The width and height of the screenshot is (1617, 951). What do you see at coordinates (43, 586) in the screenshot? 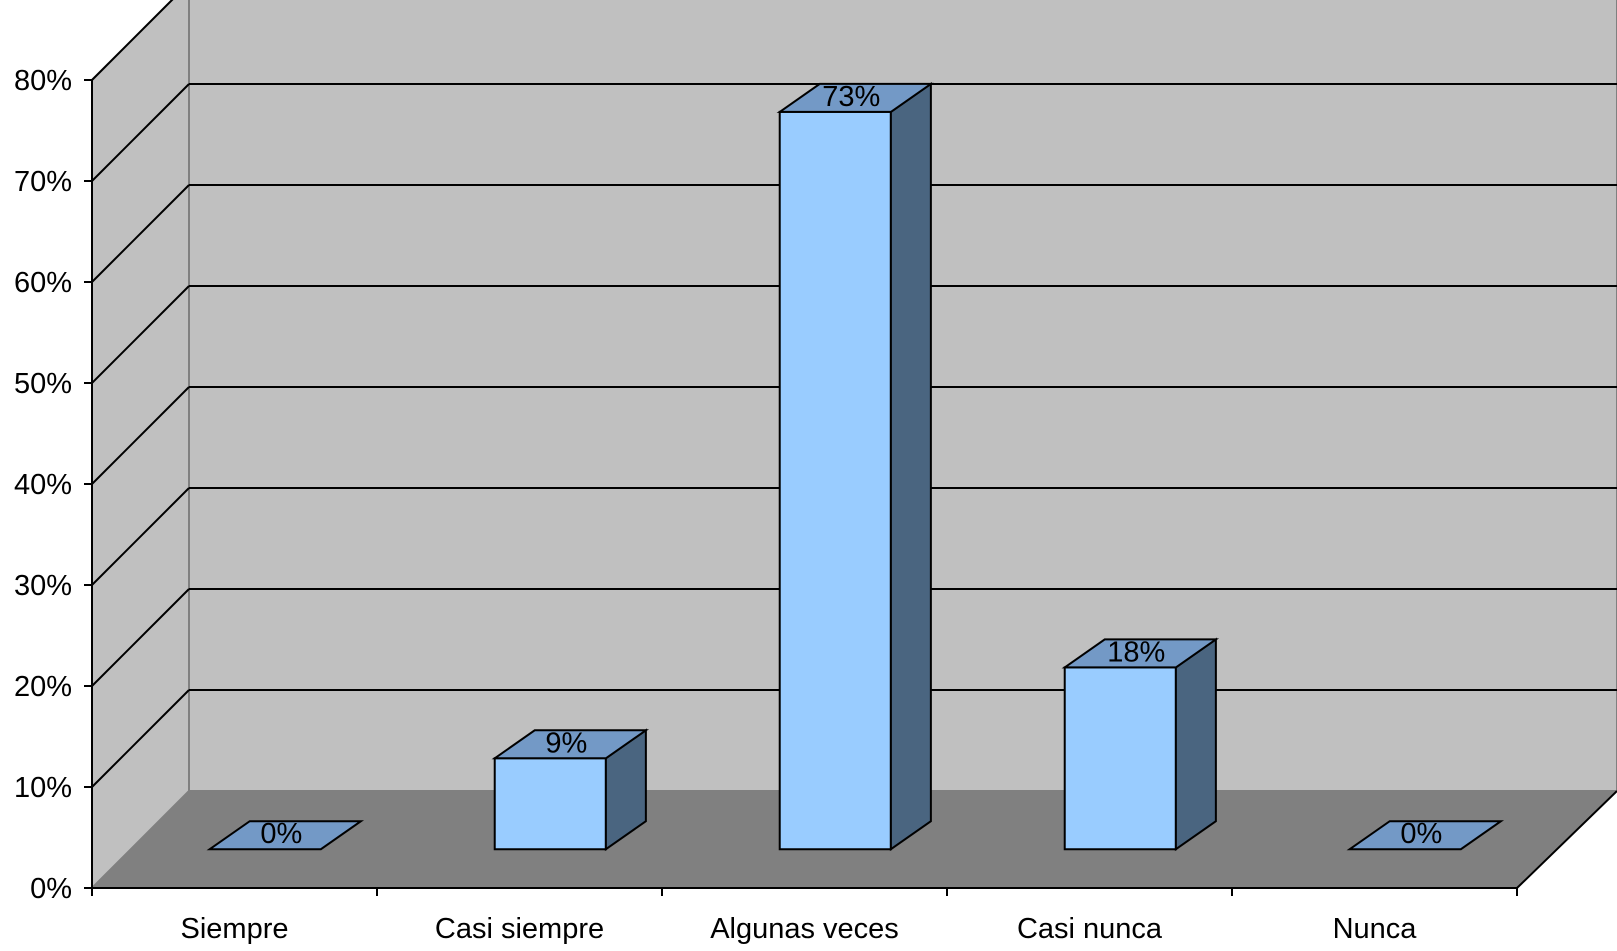
I see `y-tick-label: 30%` at bounding box center [43, 586].